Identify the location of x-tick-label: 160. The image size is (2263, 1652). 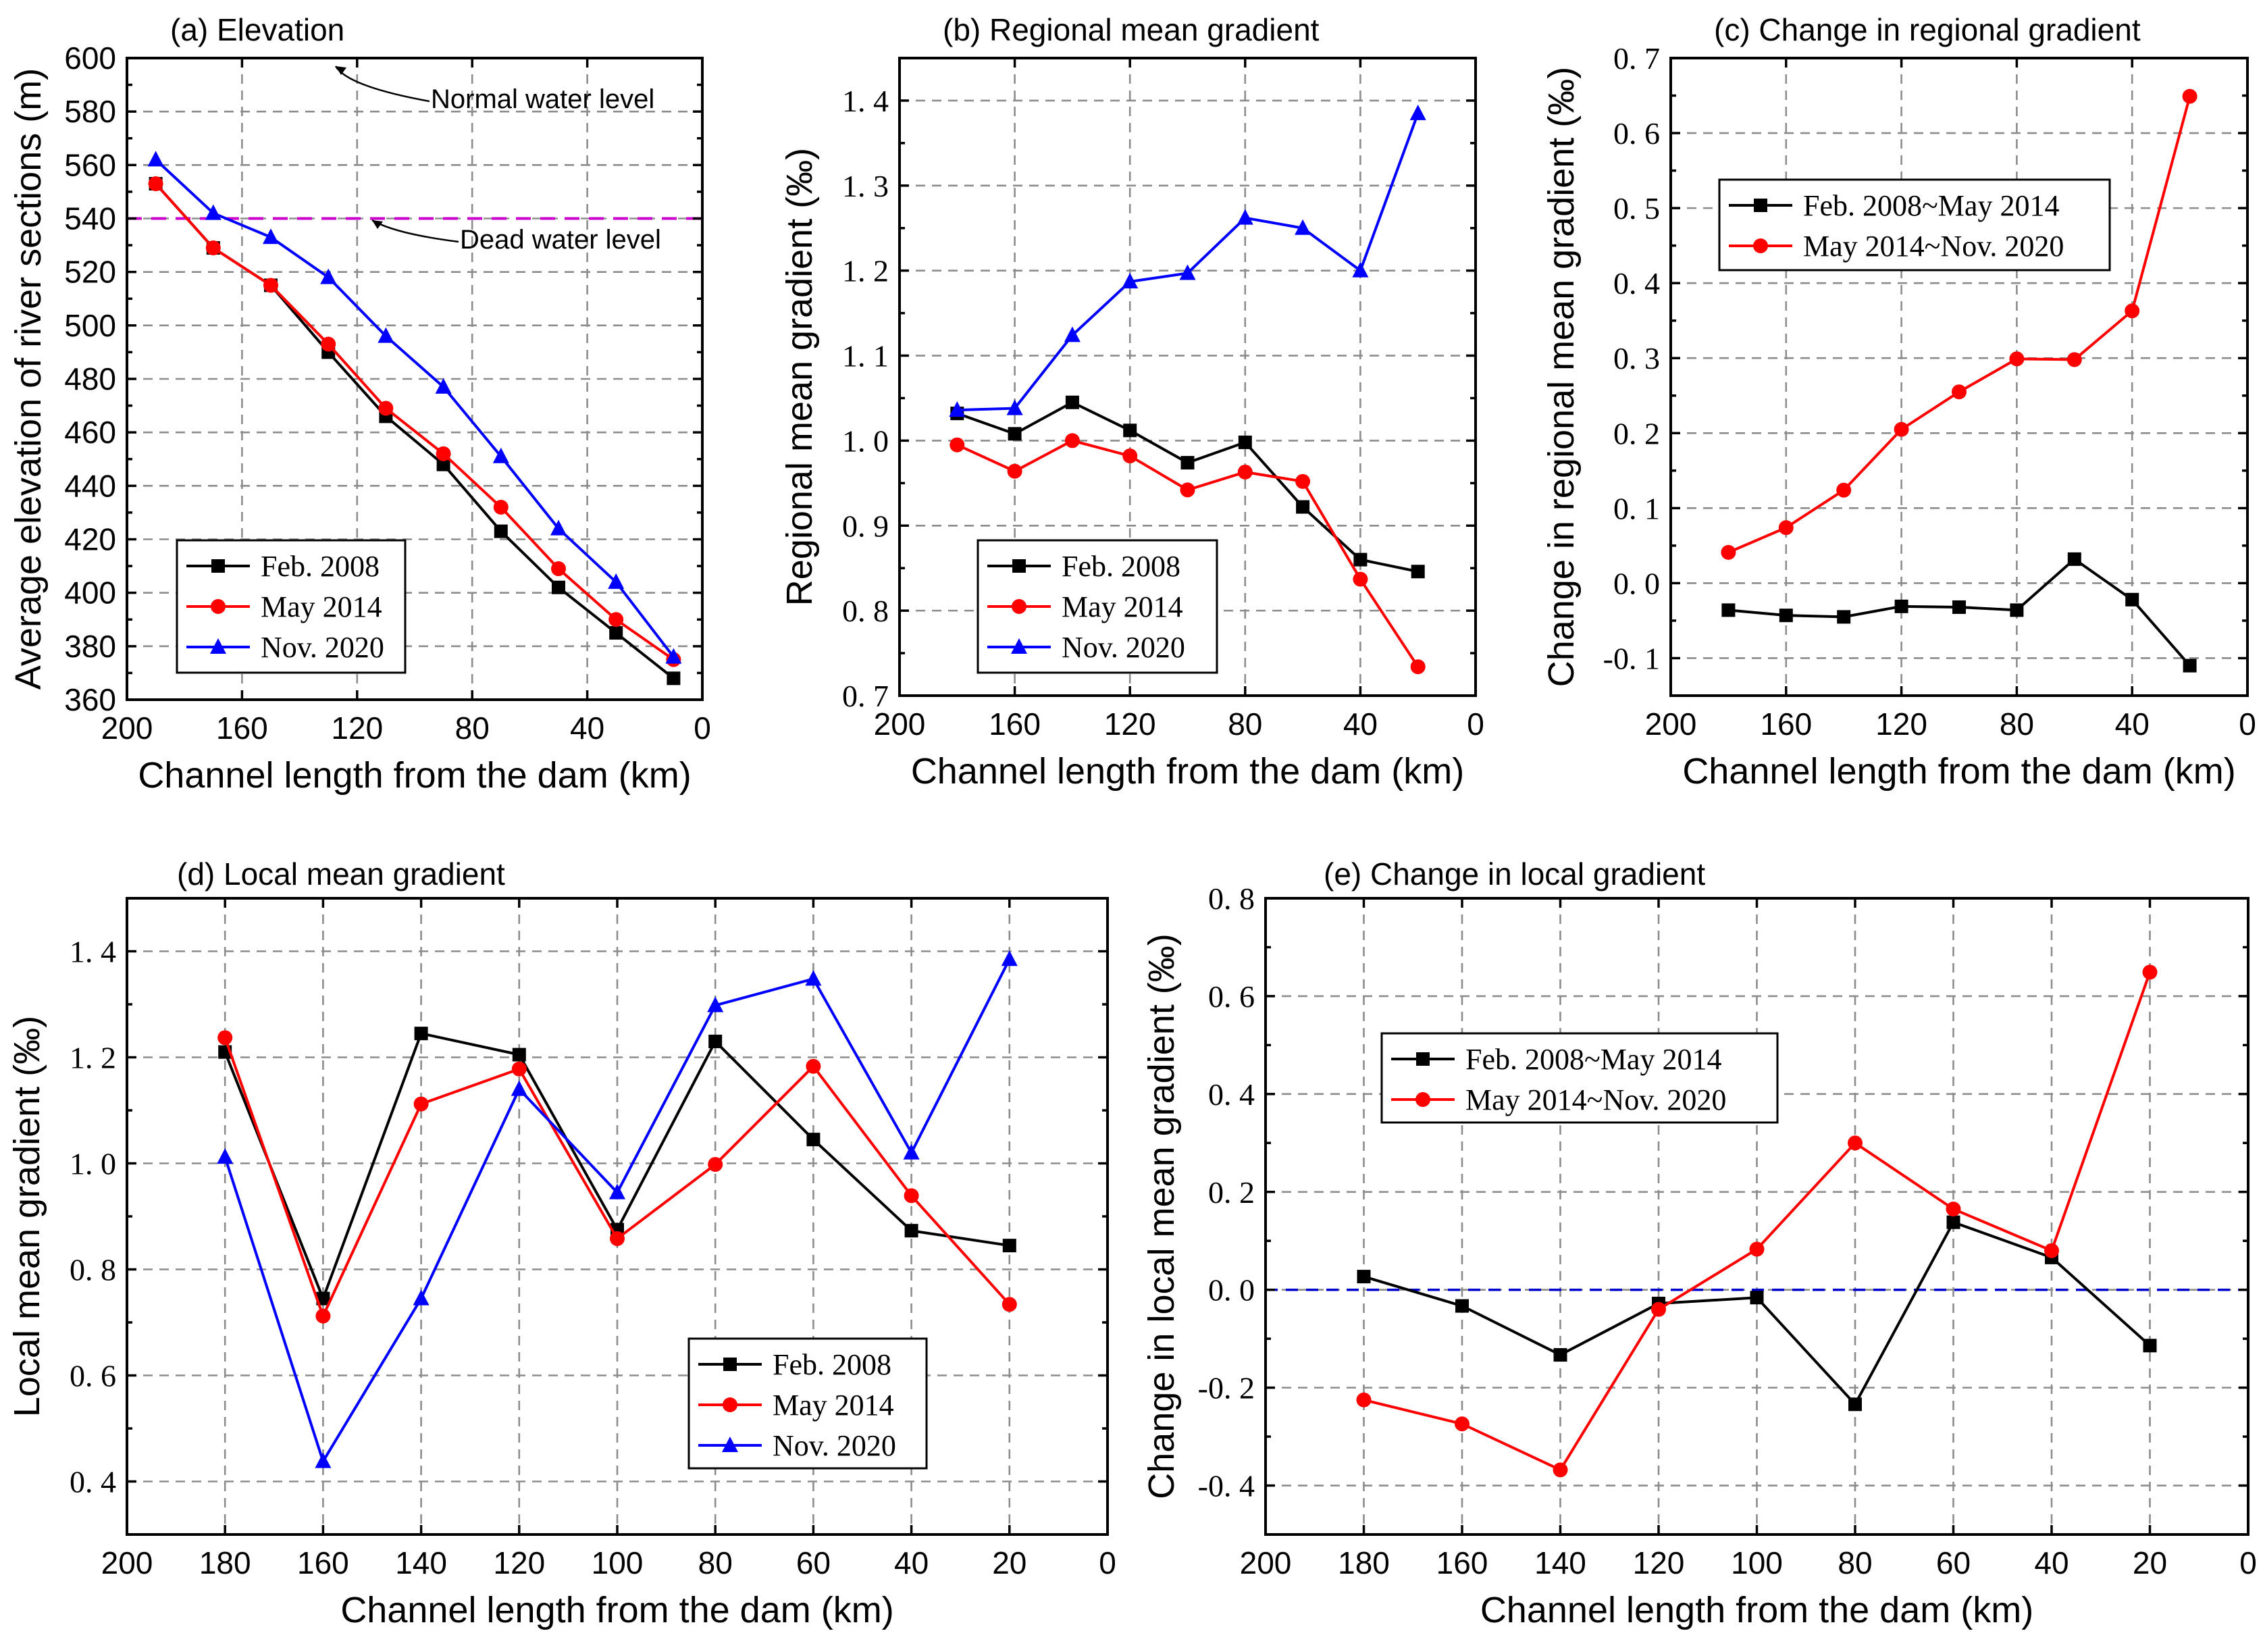
(323, 1562).